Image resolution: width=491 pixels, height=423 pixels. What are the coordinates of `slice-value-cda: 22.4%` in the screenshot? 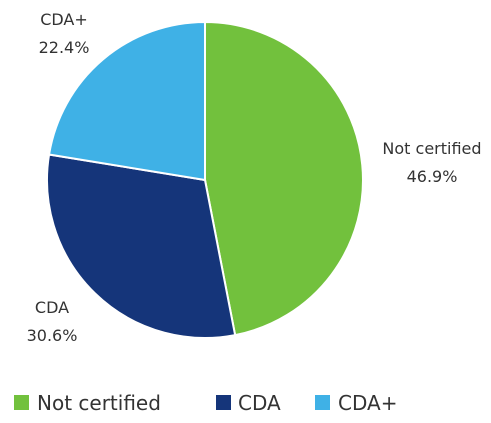 It's located at (64, 47).